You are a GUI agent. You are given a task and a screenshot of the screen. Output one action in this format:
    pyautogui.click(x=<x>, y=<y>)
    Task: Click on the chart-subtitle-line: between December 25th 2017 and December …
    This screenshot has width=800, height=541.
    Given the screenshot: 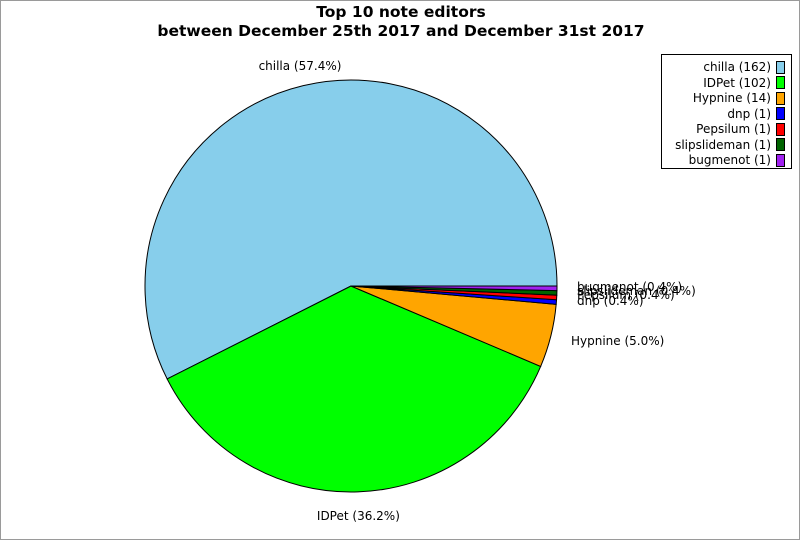 What is the action you would take?
    pyautogui.click(x=401, y=31)
    